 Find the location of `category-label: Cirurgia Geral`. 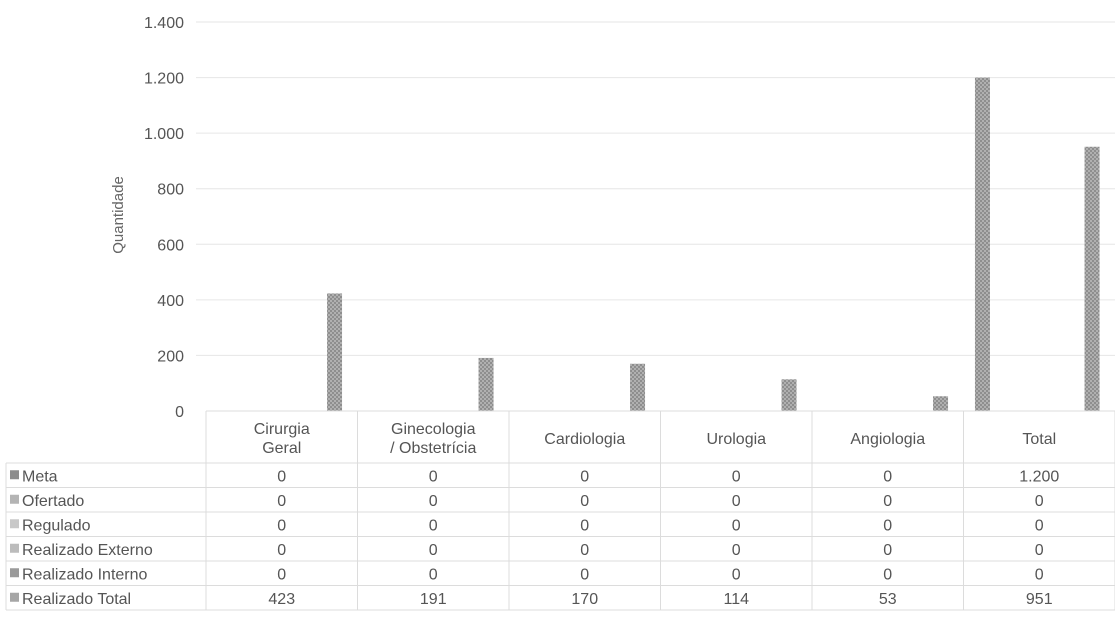

category-label: Cirurgia Geral is located at coordinates (282, 439).